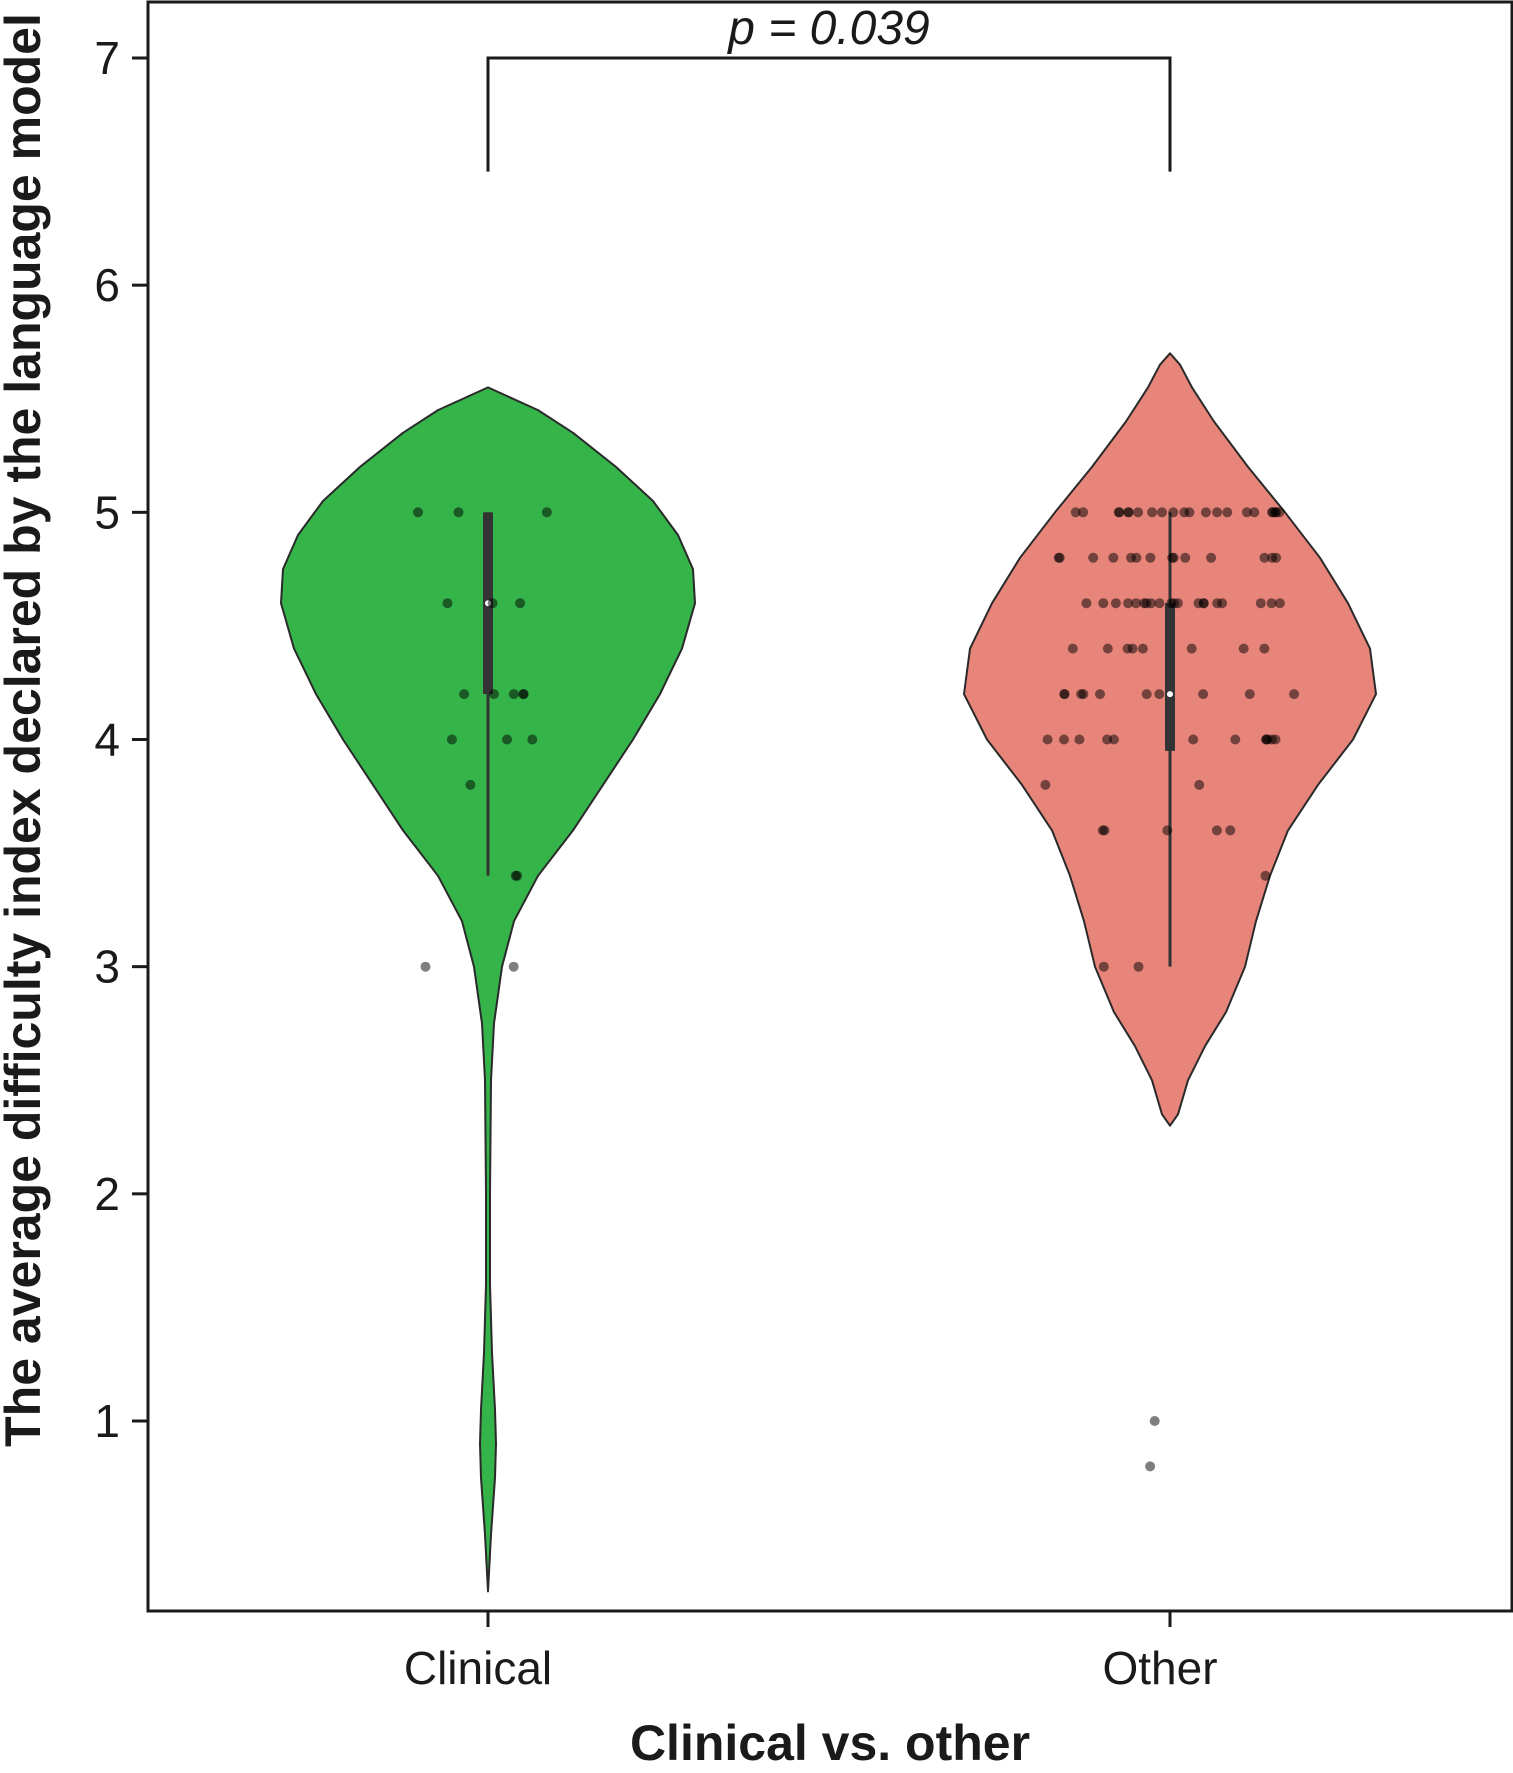 This screenshot has height=1773, width=1513. I want to click on y-tick-label-1: 1, so click(107, 1421).